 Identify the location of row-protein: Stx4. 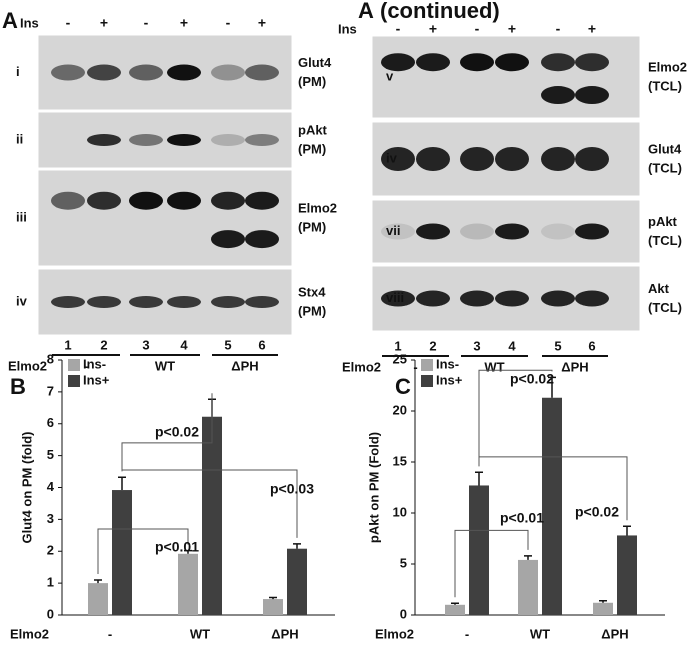
(312, 291).